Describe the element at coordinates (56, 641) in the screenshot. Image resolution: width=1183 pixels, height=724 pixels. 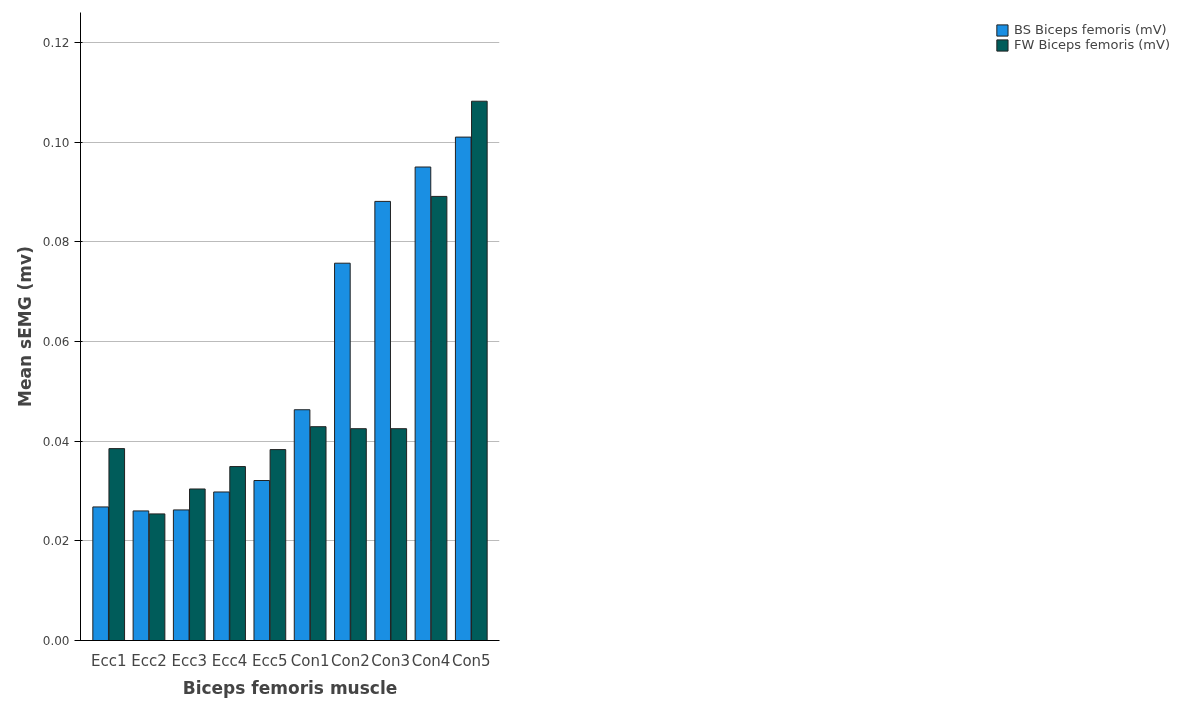
I see `y-tick-label: 0.00` at that location.